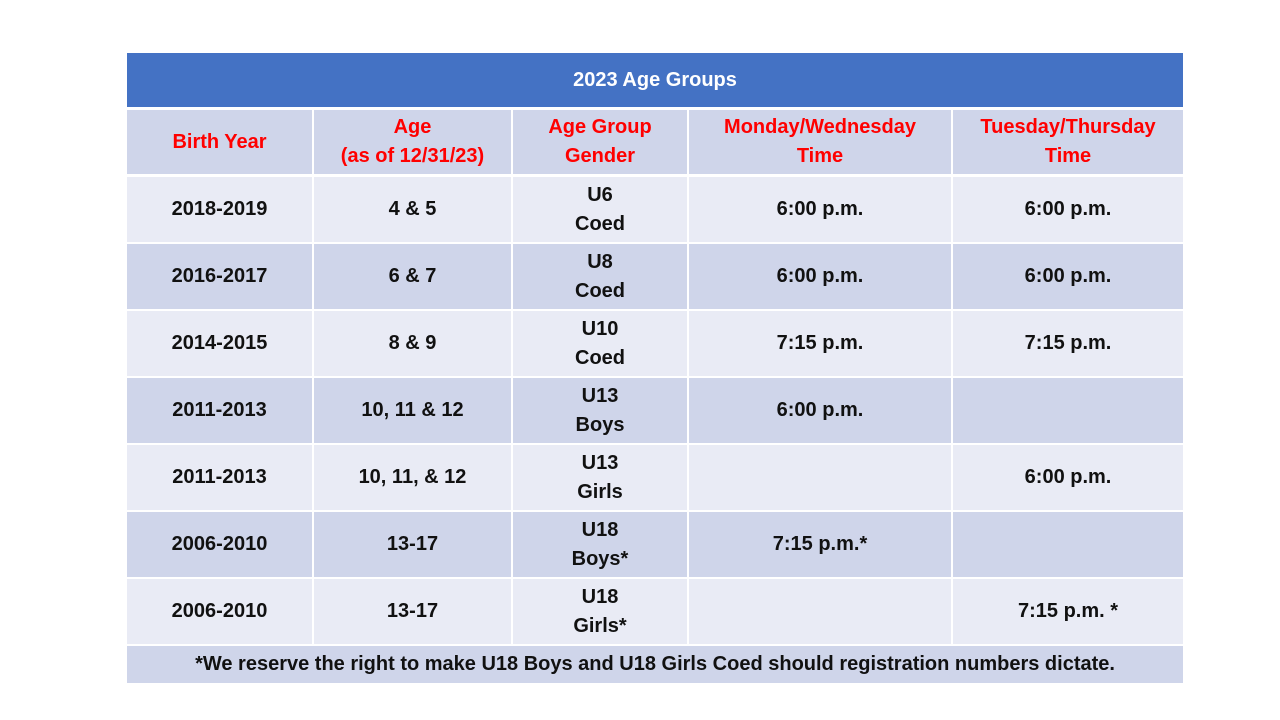 The width and height of the screenshot is (1280, 720). I want to click on cell-age-group-gender: U6 Coed, so click(600, 209).